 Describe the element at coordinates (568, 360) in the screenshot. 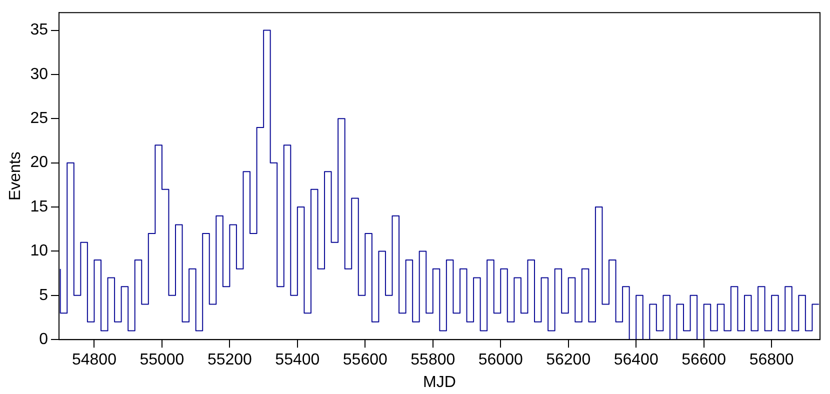

I see `x-tick-label: 56200` at that location.